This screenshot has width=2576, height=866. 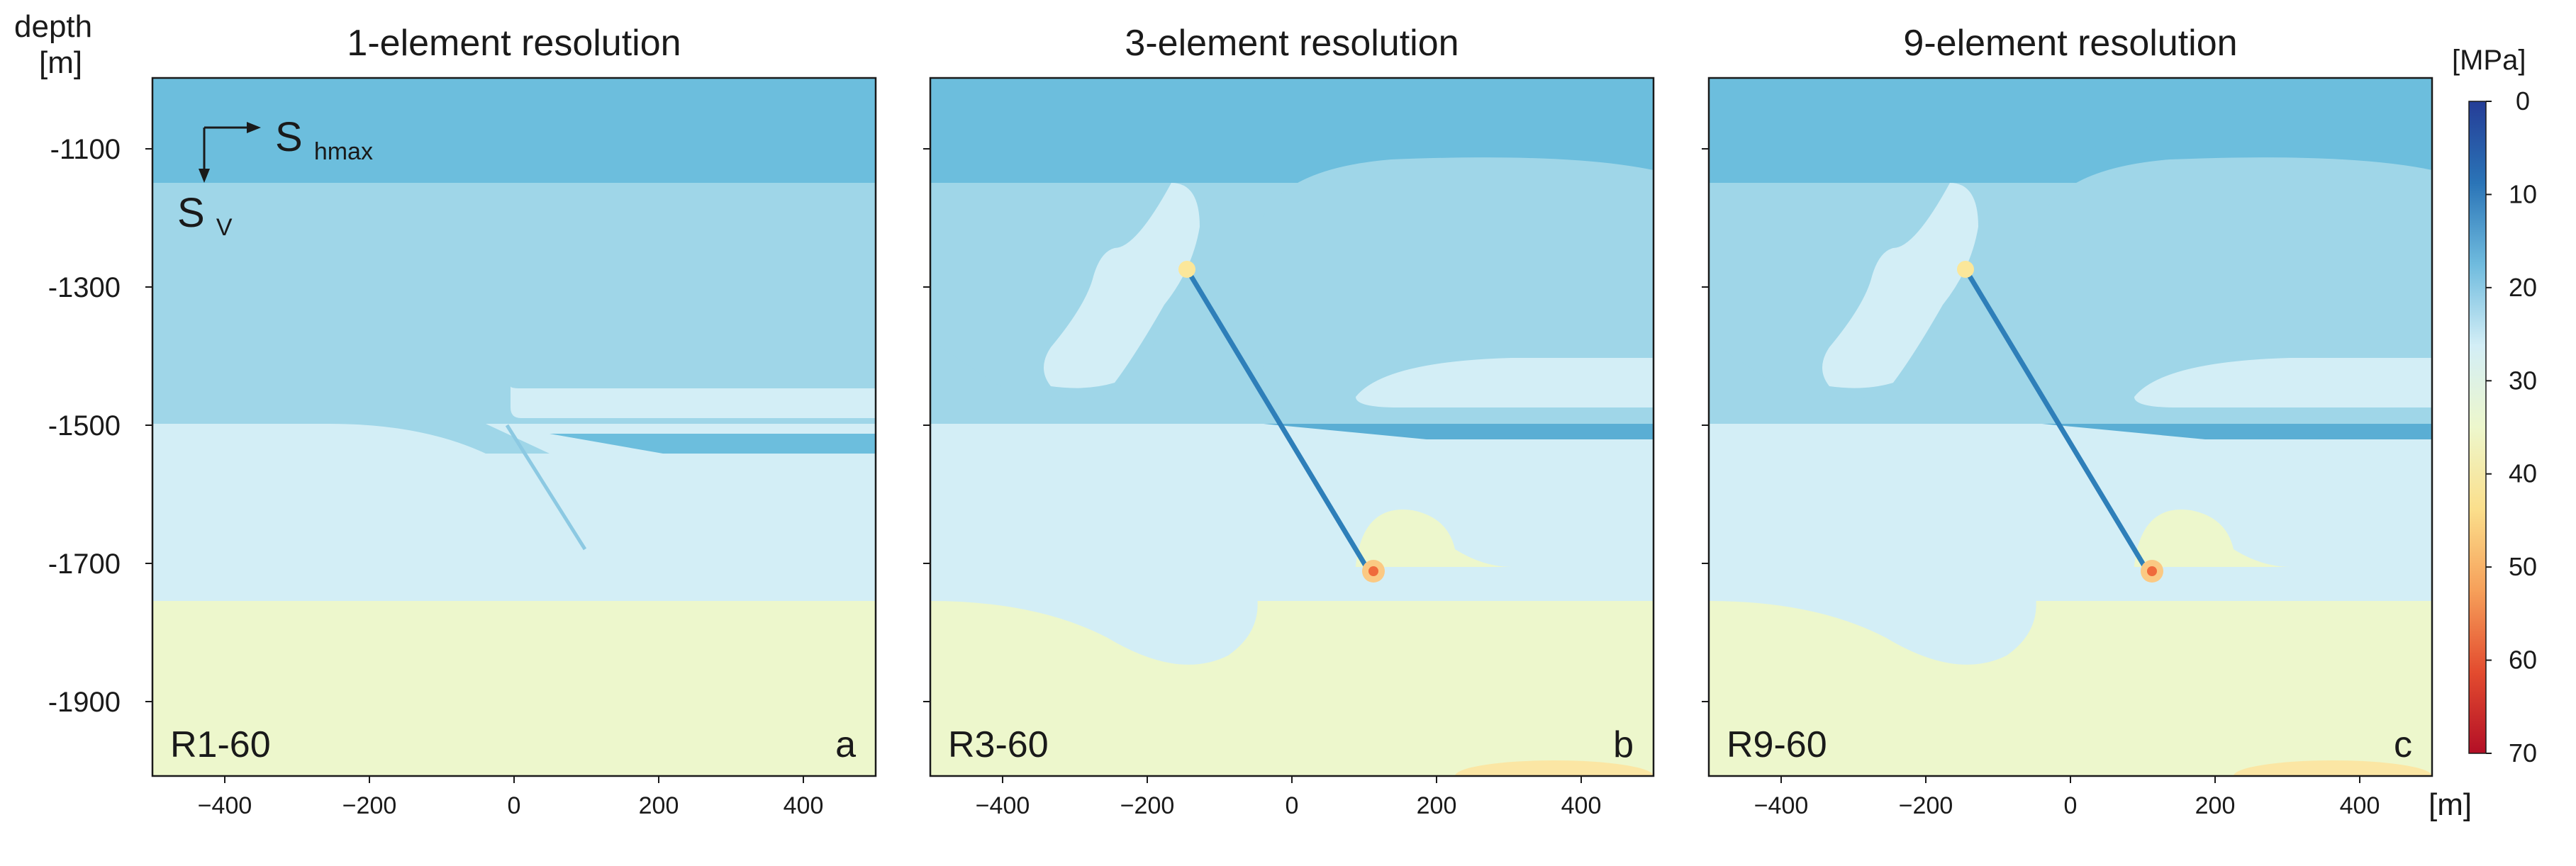 What do you see at coordinates (53, 26) in the screenshot?
I see `y-axis-title-line1: depth` at bounding box center [53, 26].